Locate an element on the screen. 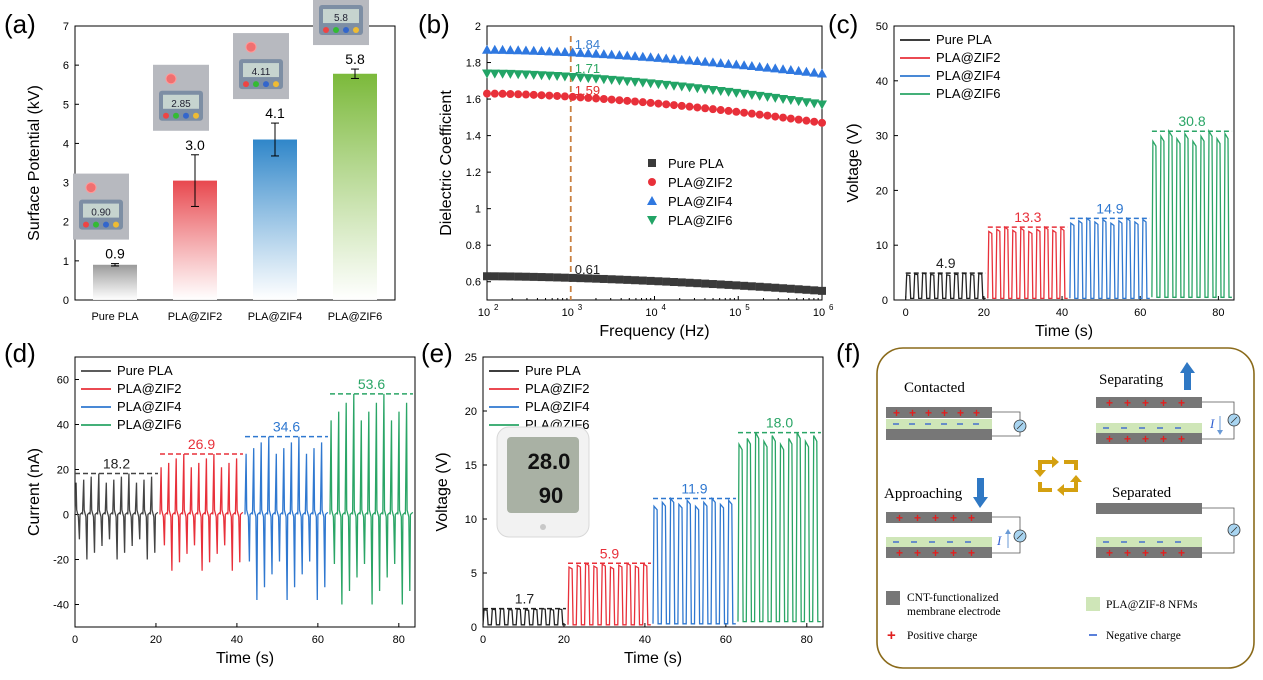 The height and width of the screenshot is (680, 1263). chart-b-y-tick-label: 1.8 is located at coordinates (473, 64).